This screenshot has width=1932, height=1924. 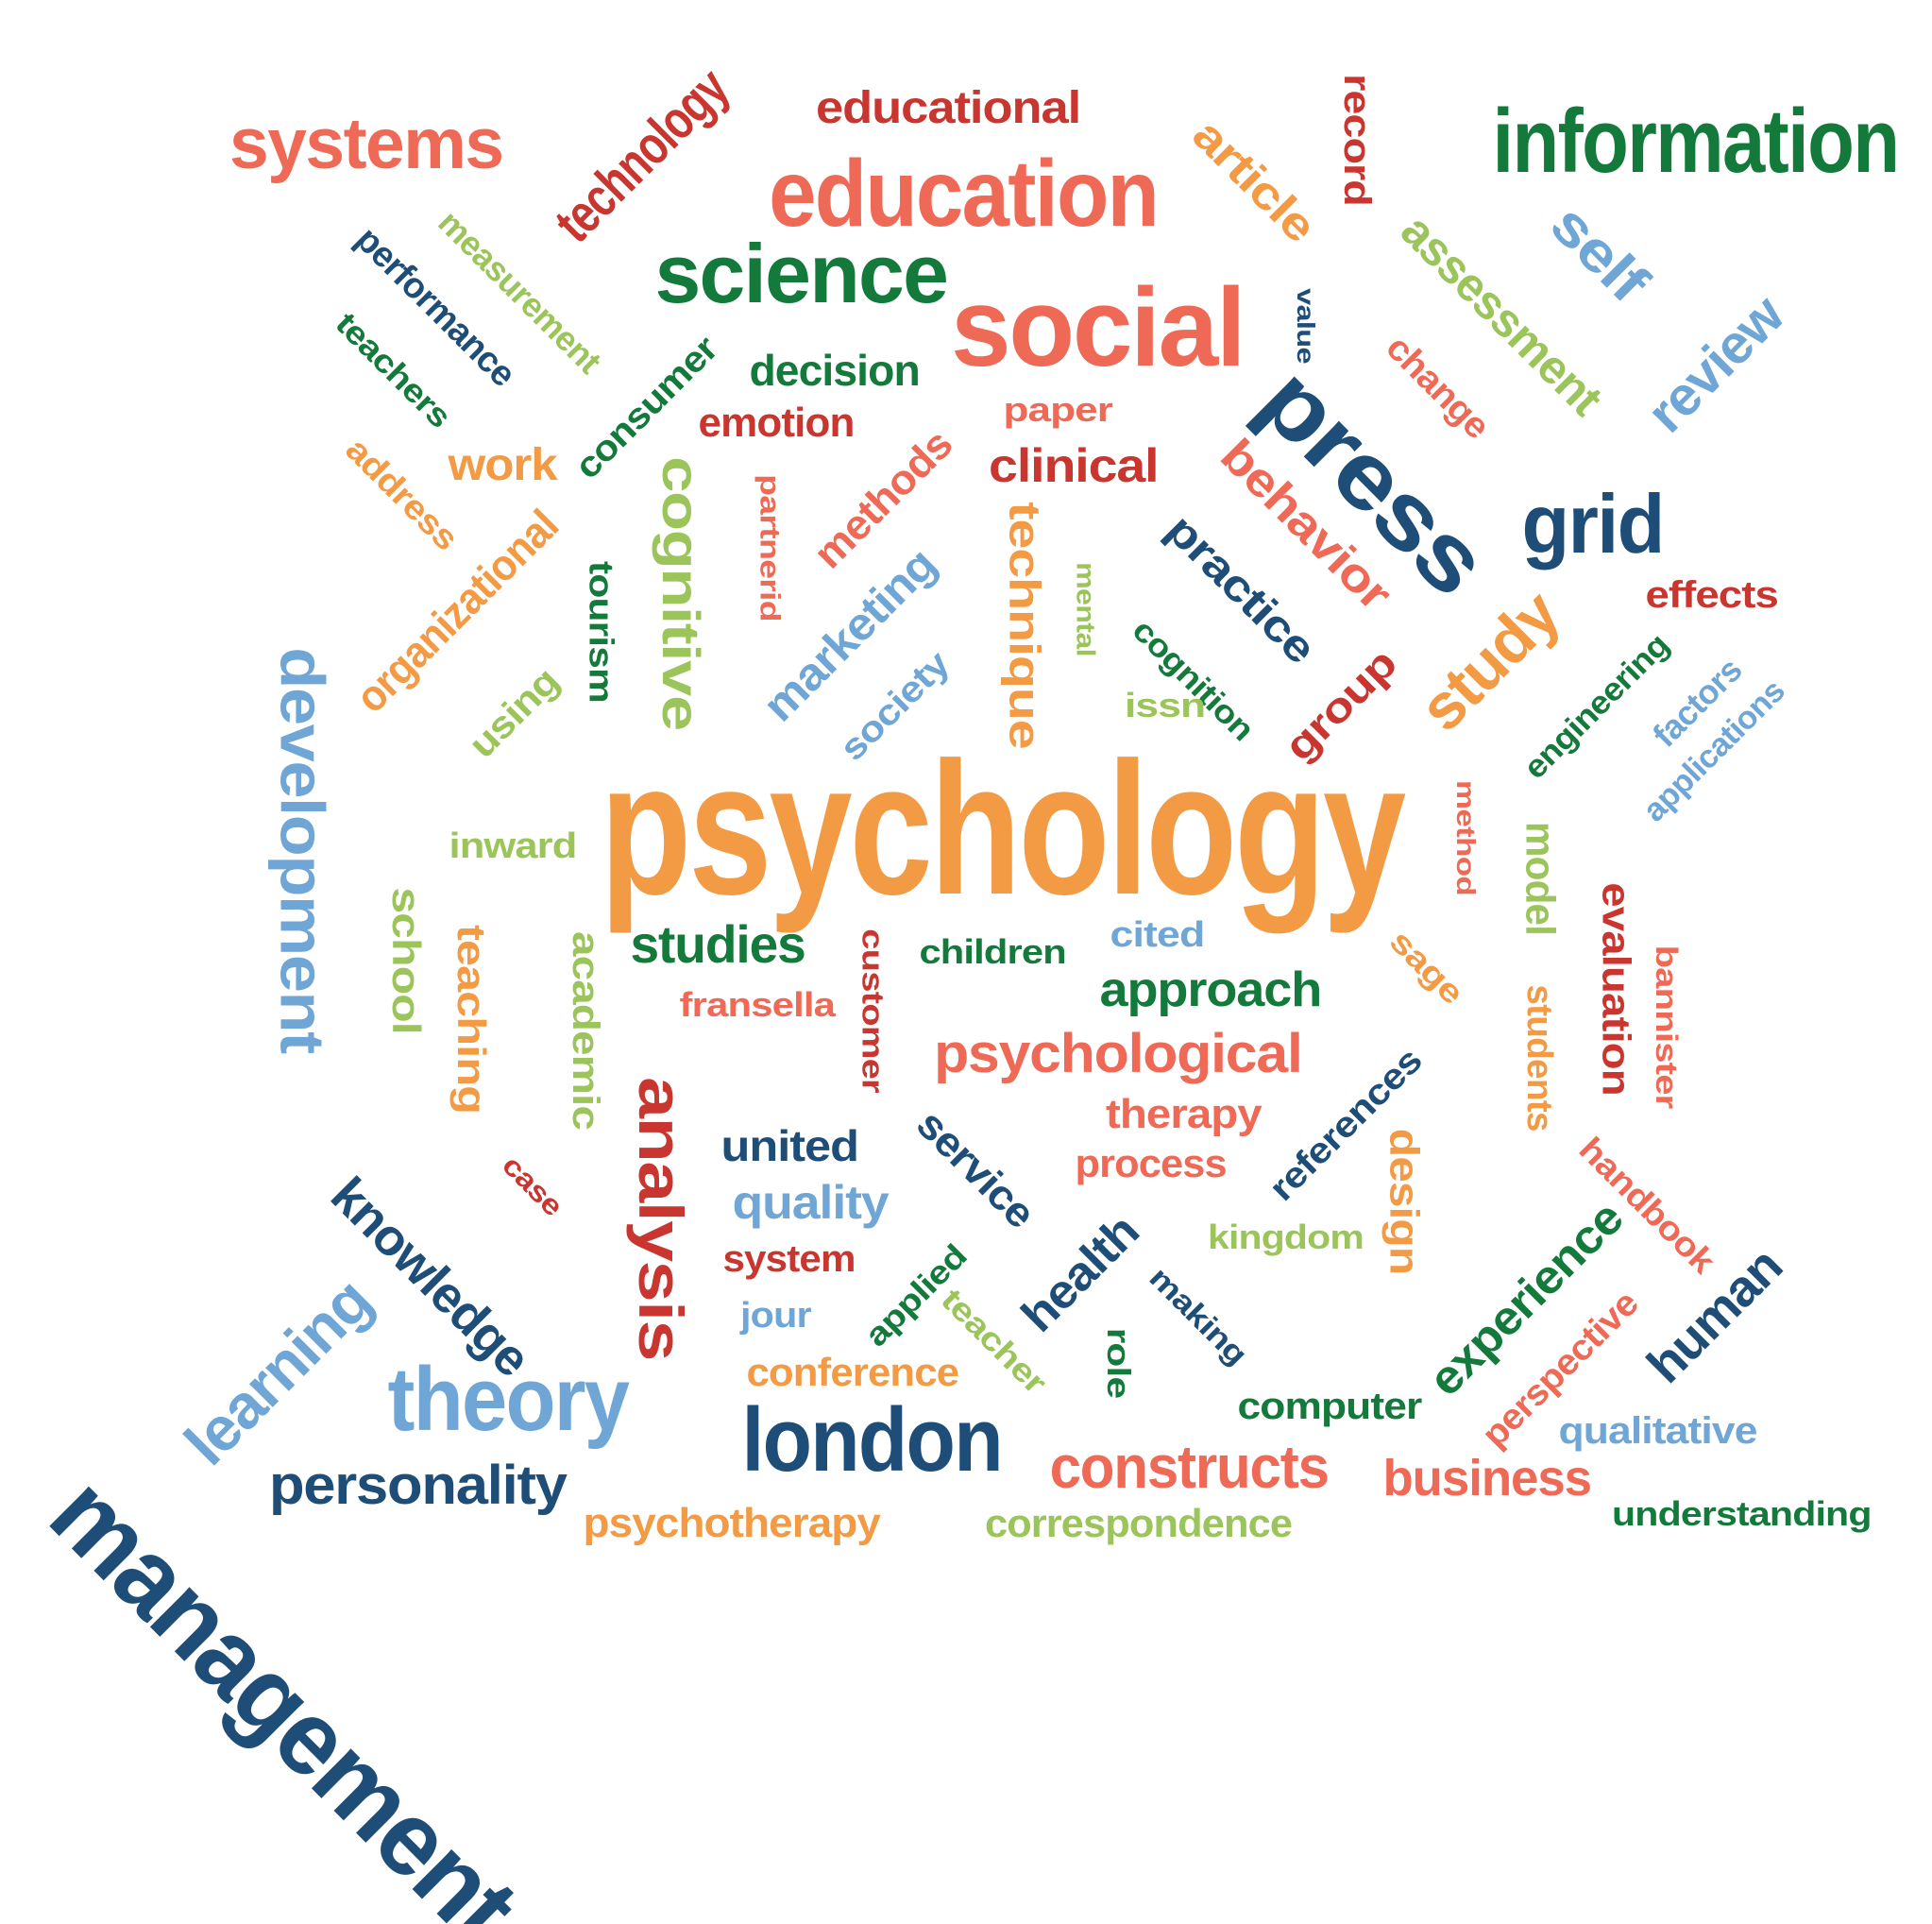 I want to click on word-effects: effects, so click(x=1711, y=595).